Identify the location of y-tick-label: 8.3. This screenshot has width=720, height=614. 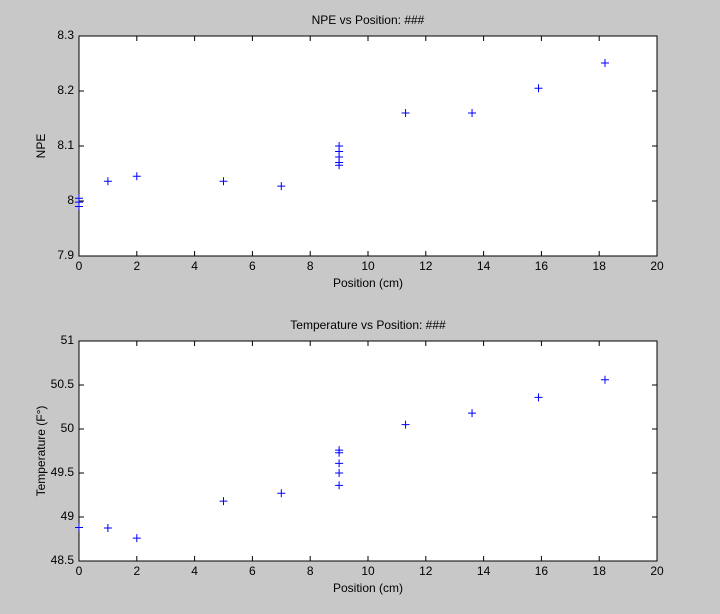
(65, 35).